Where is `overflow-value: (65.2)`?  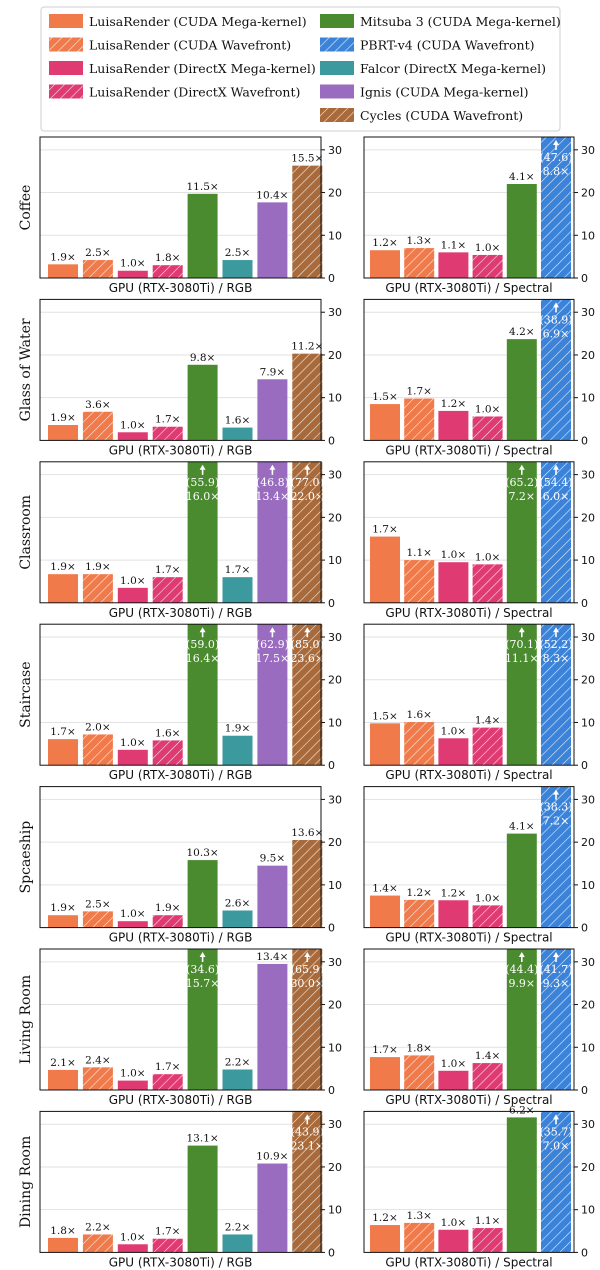 overflow-value: (65.2) is located at coordinates (521, 482).